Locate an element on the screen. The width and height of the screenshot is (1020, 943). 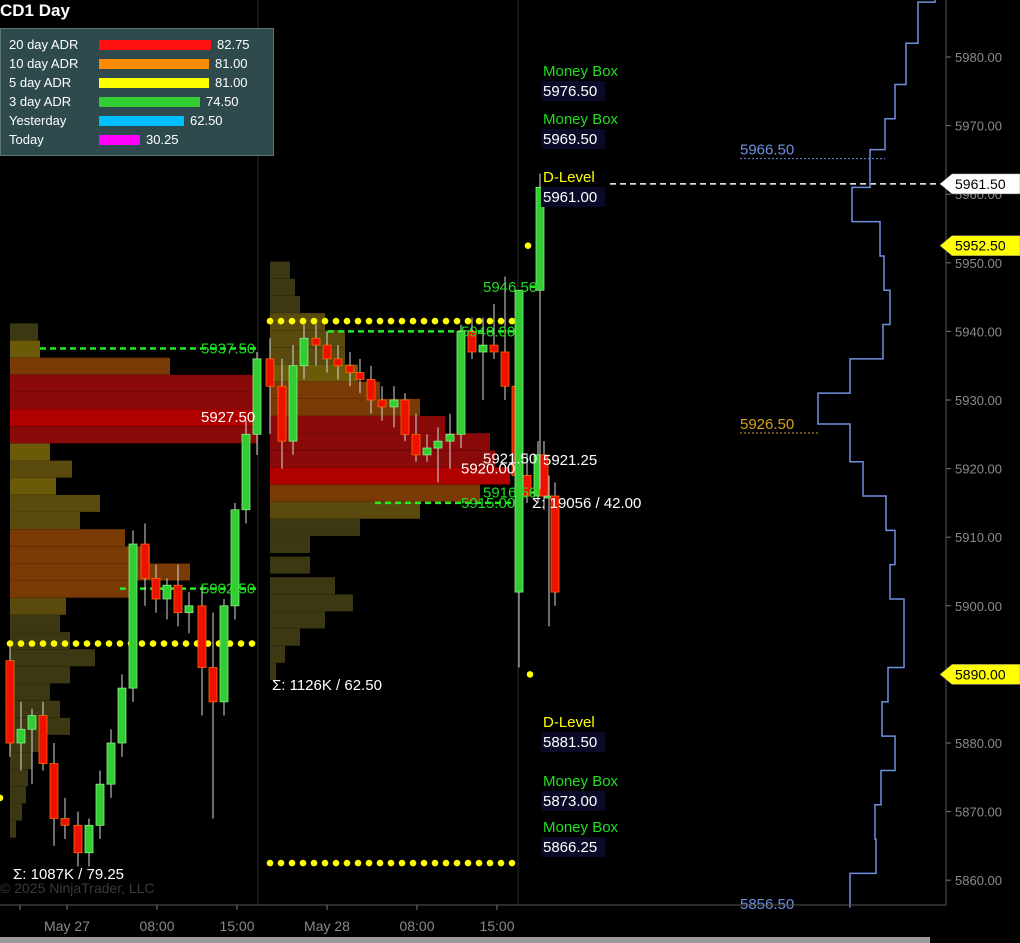
adr-label: 5 day ADR is located at coordinates (40, 82).